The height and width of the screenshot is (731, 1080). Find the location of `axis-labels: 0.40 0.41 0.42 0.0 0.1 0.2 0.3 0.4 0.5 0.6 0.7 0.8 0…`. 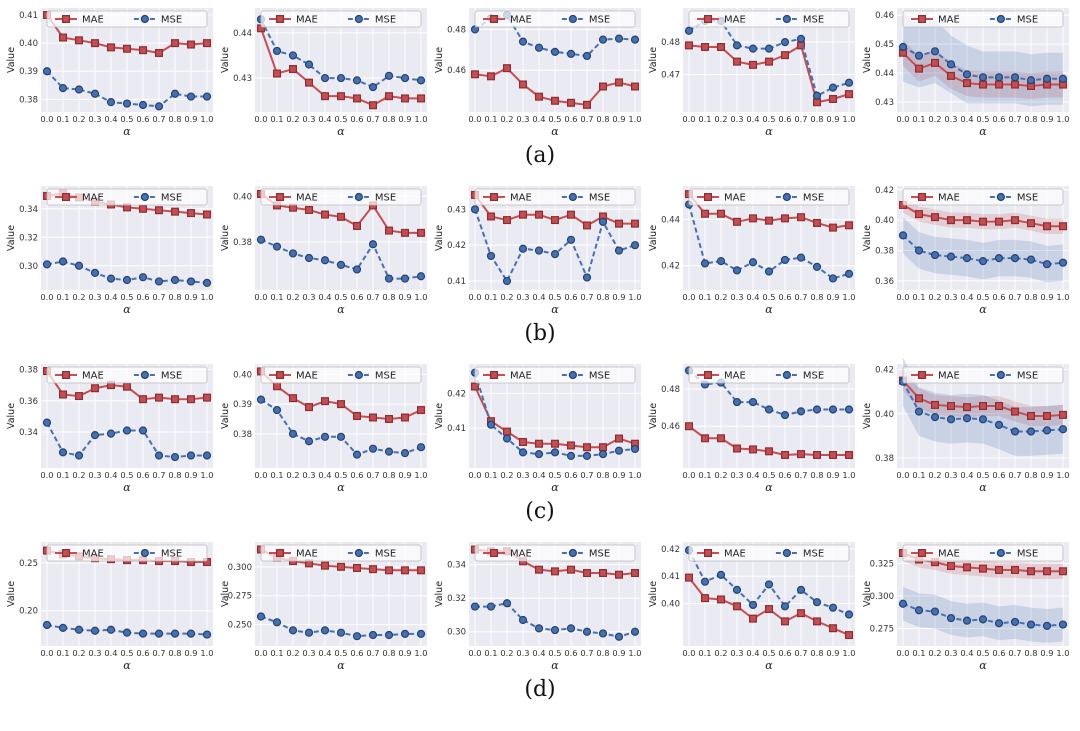

axis-labels: 0.40 0.41 0.42 0.0 0.1 0.2 0.3 0.4 0.5 0.6 0.7 0.8 0… is located at coordinates (758, 601).